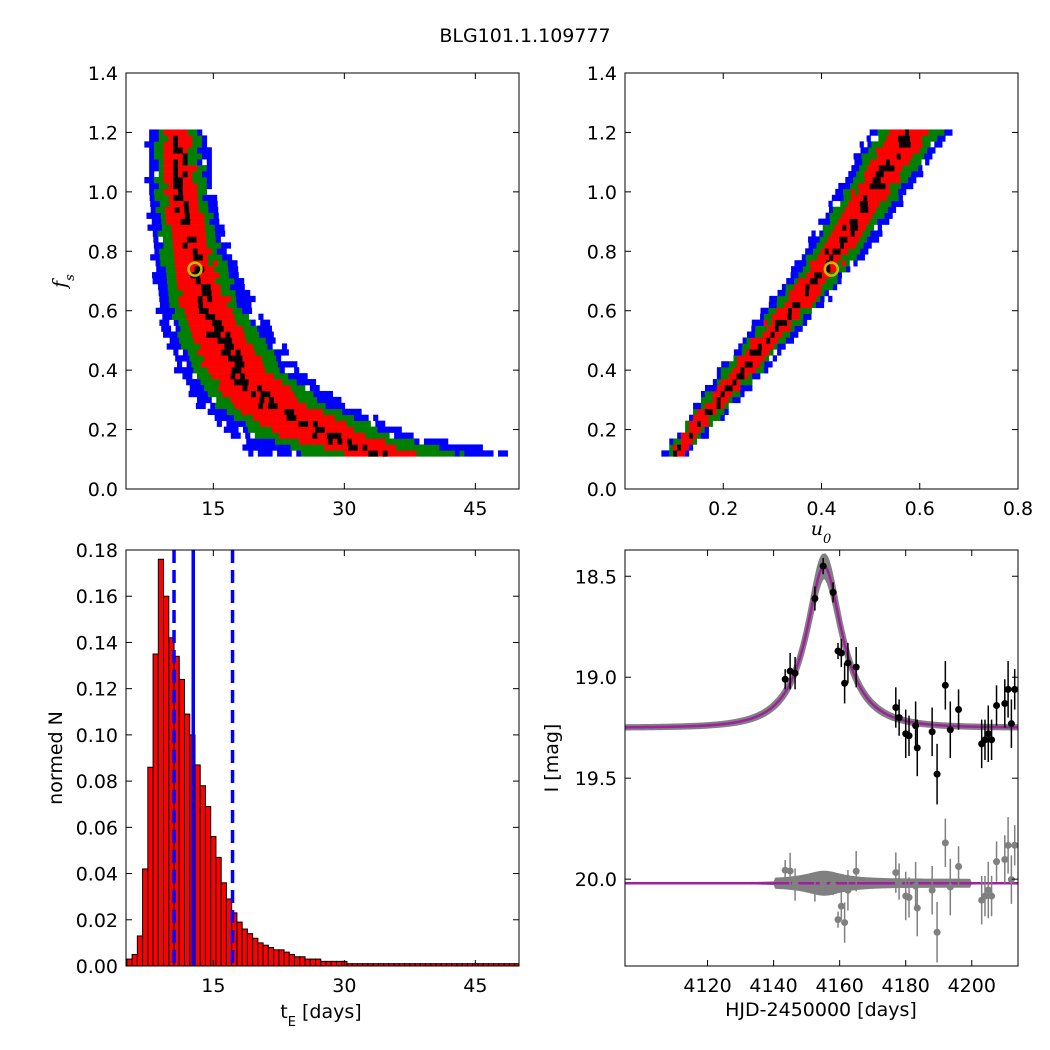 Image resolution: width=1050 pixels, height=1050 pixels. I want to click on data-point, so click(1005, 703).